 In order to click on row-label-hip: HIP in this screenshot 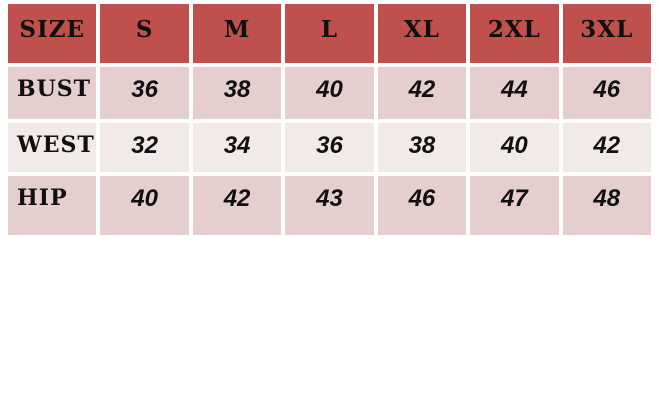, I will do `click(52, 205)`.